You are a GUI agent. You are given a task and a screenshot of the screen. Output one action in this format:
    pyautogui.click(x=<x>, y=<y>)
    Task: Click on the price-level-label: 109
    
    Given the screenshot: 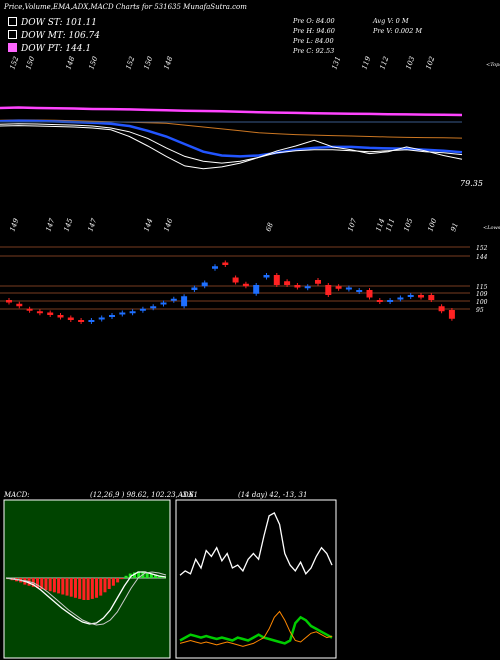 What is the action you would take?
    pyautogui.click(x=482, y=294)
    